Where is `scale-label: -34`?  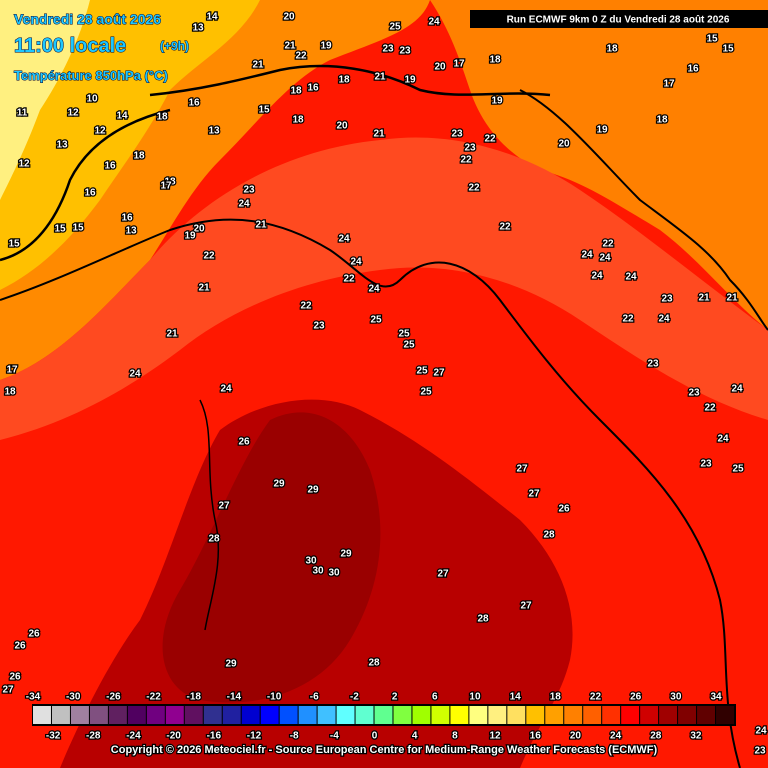
scale-label: -34 is located at coordinates (33, 697).